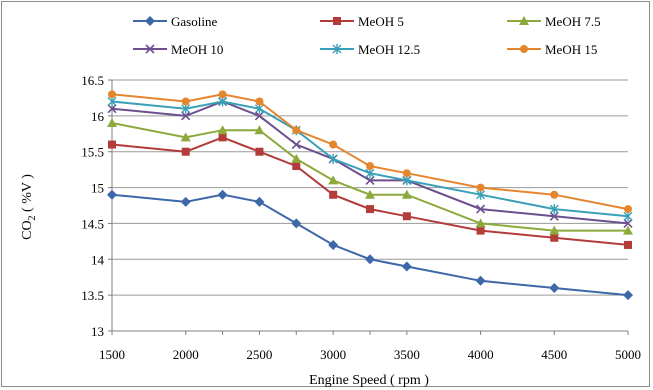 Image resolution: width=653 pixels, height=390 pixels. Describe the element at coordinates (369, 380) in the screenshot. I see `x-axis-title: Engine Speed ( rpm )` at that location.